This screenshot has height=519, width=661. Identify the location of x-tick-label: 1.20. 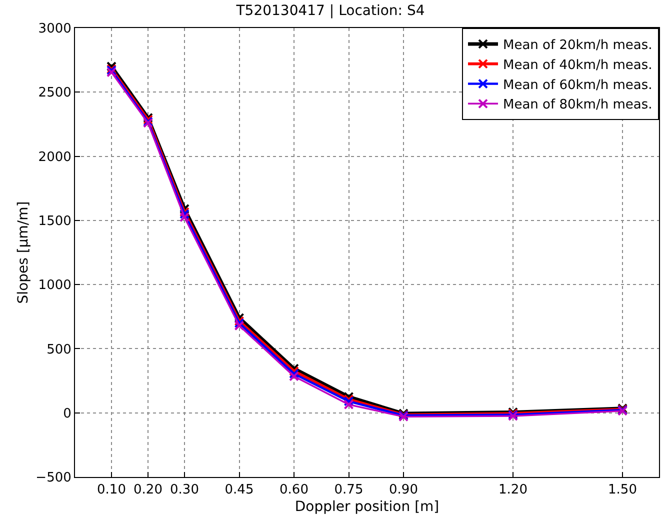
(513, 490).